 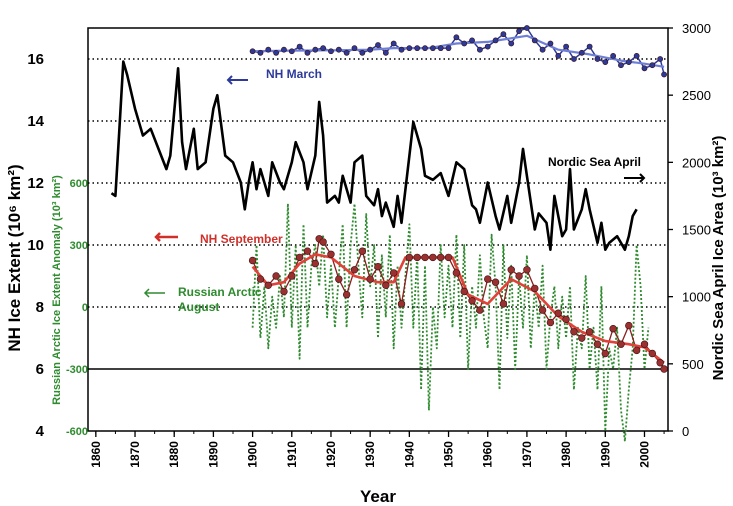 I want to click on right-axis-title: Nordic Sea April Ice Area (10³ km²), so click(x=718, y=258).